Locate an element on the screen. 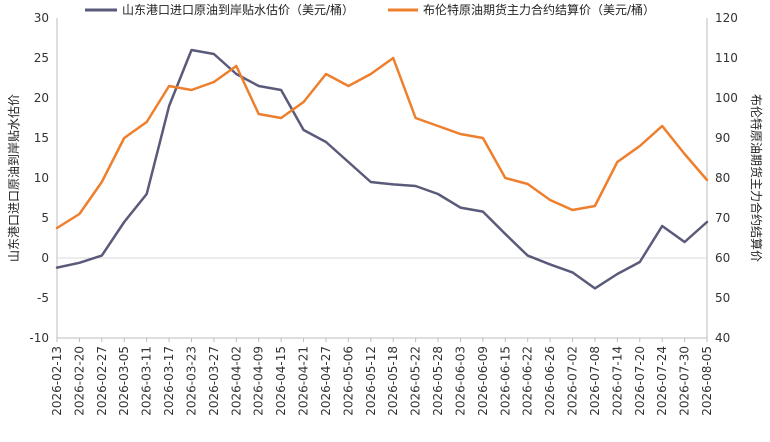  y-right-tick-label: 120 is located at coordinates (726, 18).